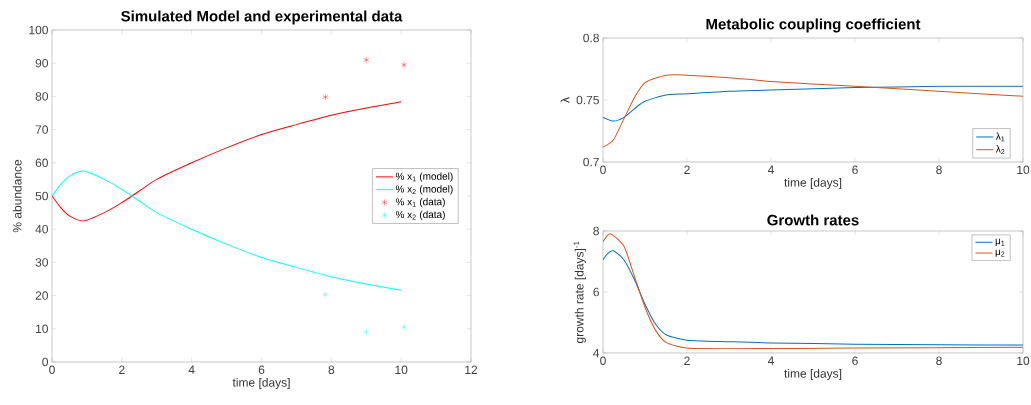  What do you see at coordinates (1000, 242) in the screenshot?
I see `legend-label: μ$_{1}$` at bounding box center [1000, 242].